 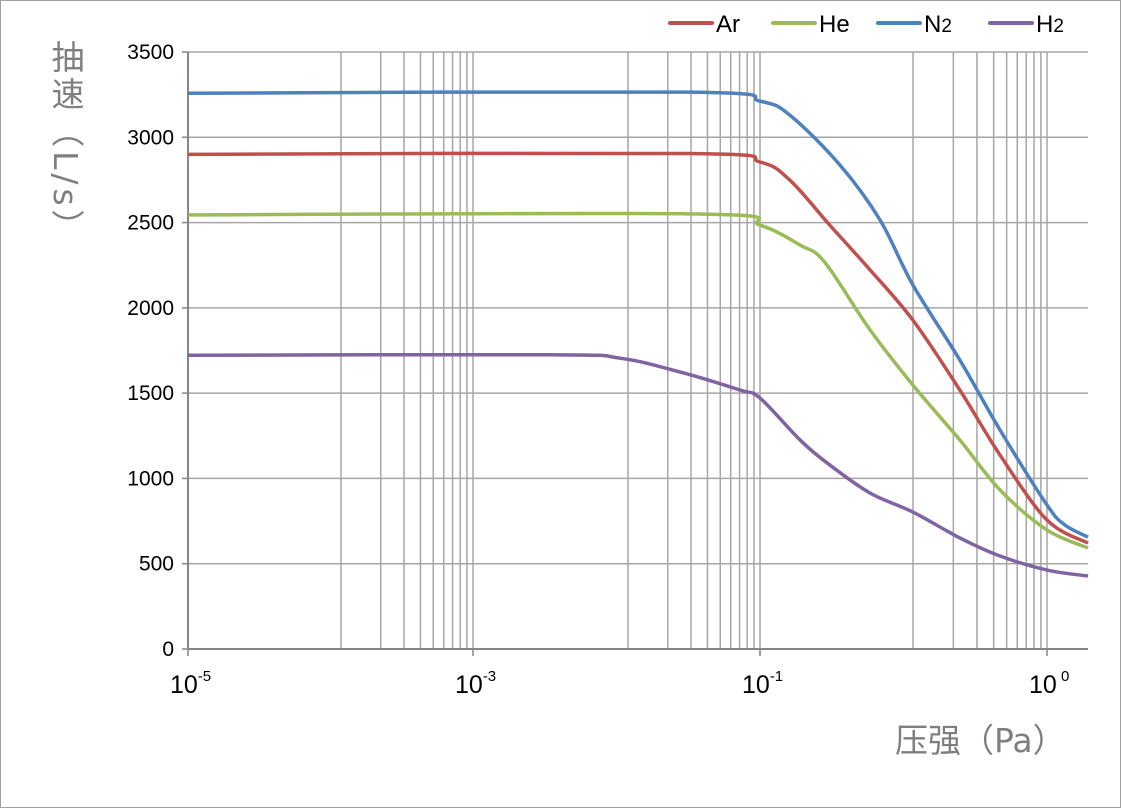 What do you see at coordinates (150, 223) in the screenshot?
I see `y-tick-label: 2500` at bounding box center [150, 223].